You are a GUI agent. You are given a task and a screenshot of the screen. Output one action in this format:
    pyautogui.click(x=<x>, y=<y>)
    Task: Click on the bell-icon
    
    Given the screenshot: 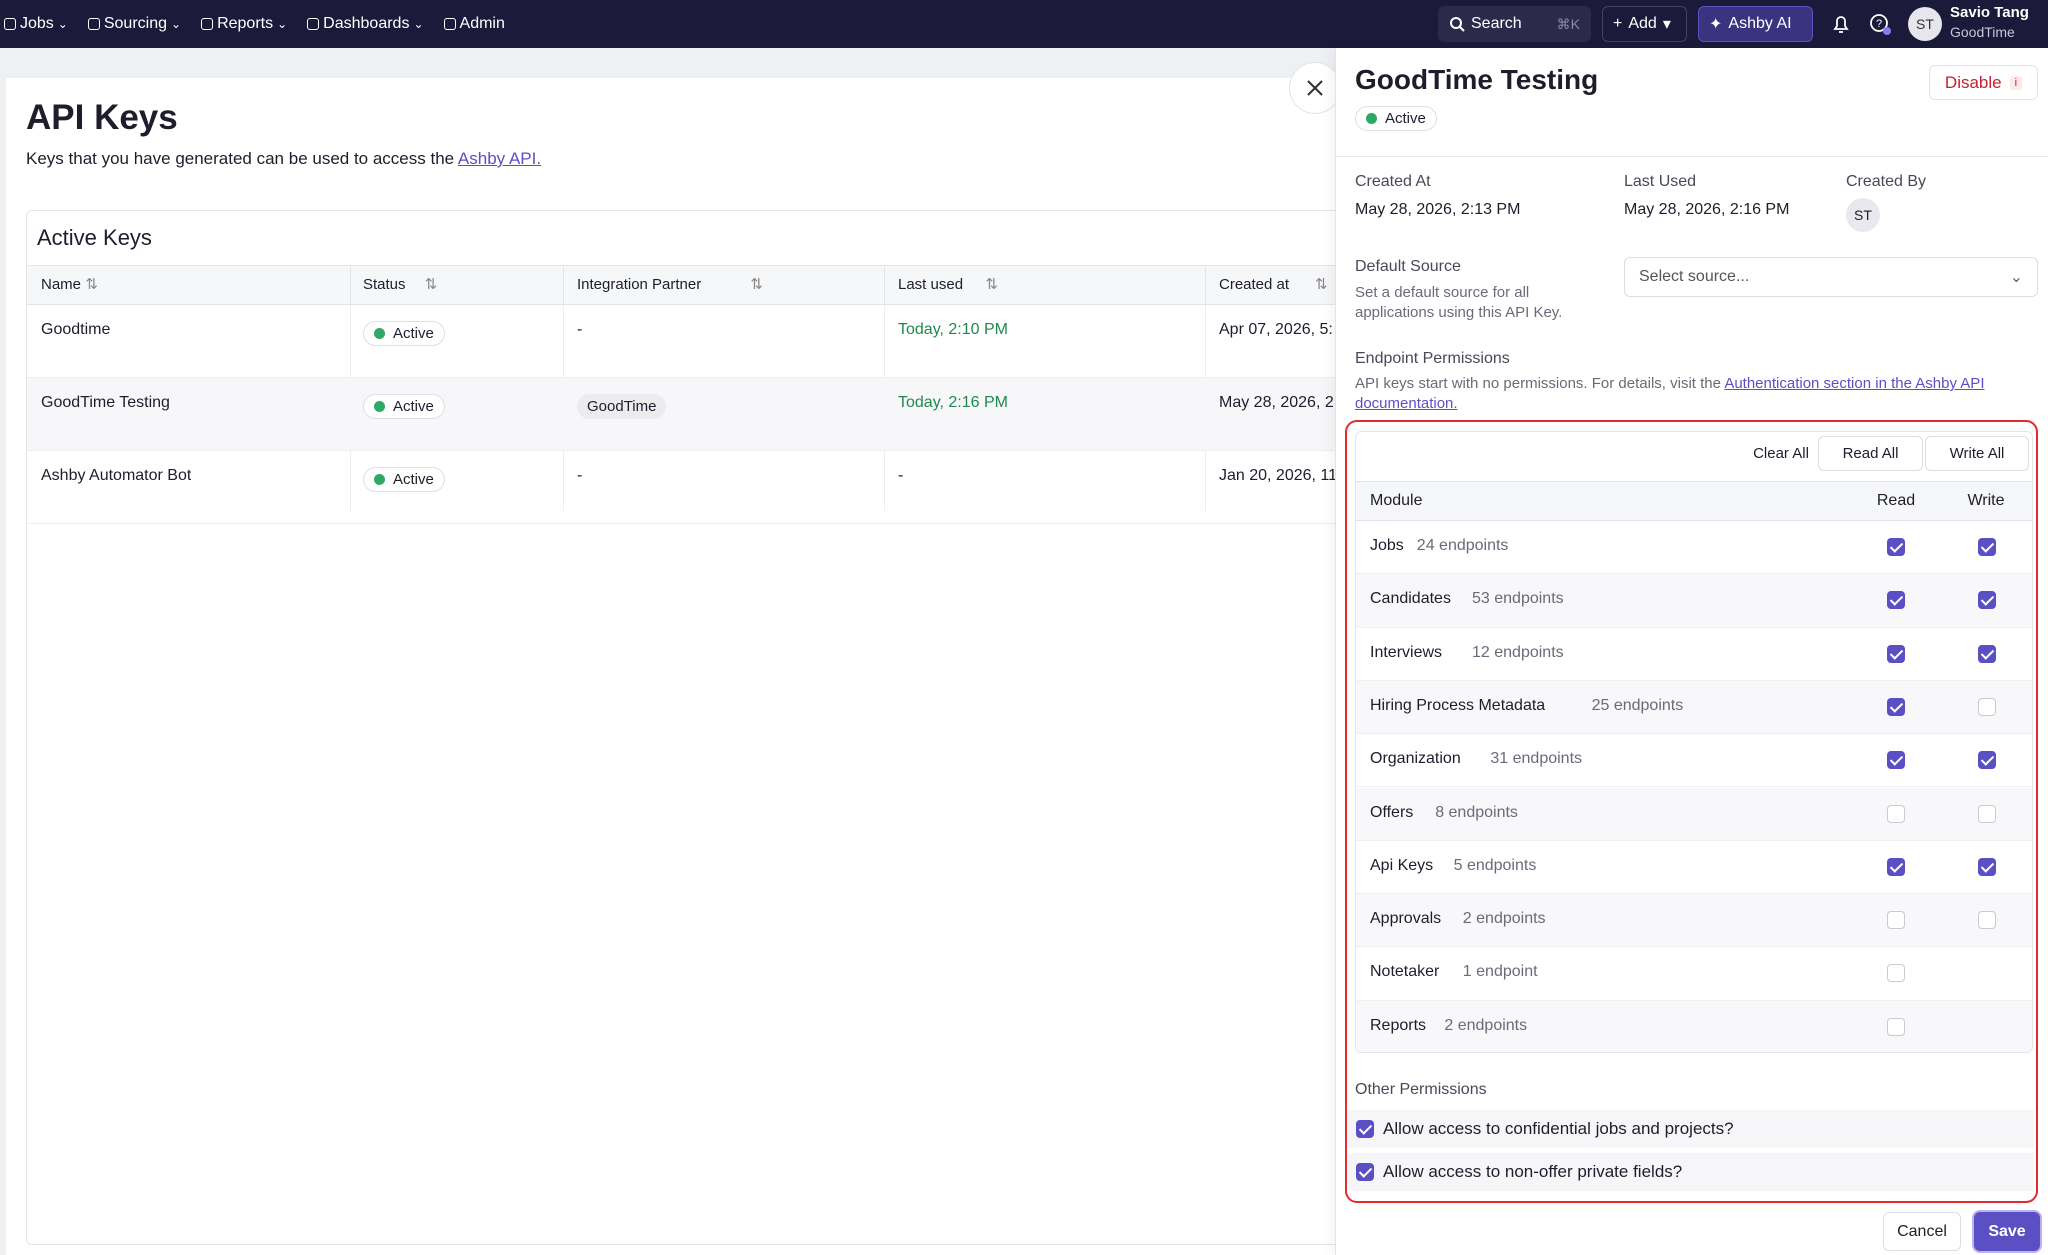 What is the action you would take?
    pyautogui.click(x=1841, y=24)
    